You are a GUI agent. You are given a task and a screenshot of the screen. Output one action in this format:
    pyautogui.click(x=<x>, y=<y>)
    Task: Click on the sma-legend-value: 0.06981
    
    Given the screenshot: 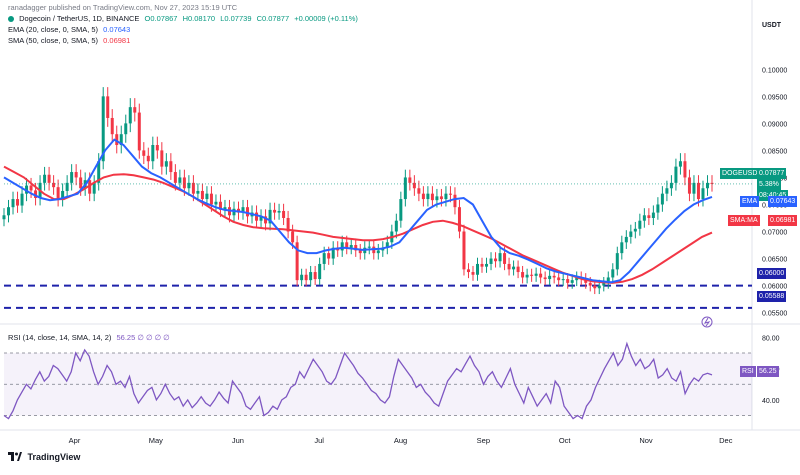 What is the action you would take?
    pyautogui.click(x=117, y=40)
    